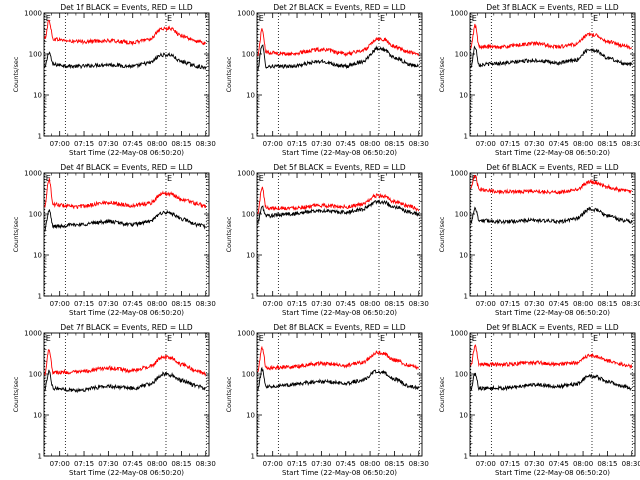  What do you see at coordinates (552, 7) in the screenshot?
I see `panel-title: Det 3f BLACK = Events, RED = LLD` at bounding box center [552, 7].